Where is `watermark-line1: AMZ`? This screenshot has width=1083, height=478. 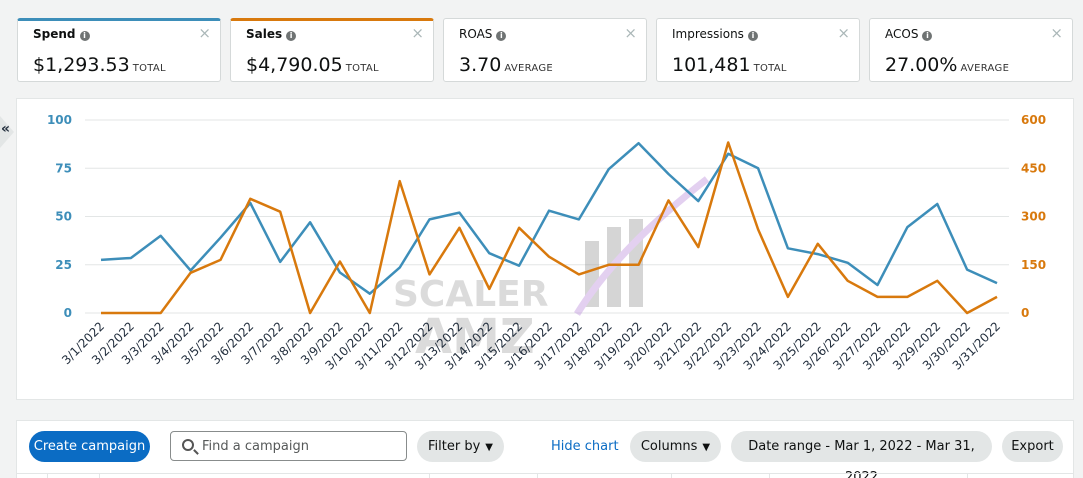 watermark-line1: AMZ is located at coordinates (475, 337).